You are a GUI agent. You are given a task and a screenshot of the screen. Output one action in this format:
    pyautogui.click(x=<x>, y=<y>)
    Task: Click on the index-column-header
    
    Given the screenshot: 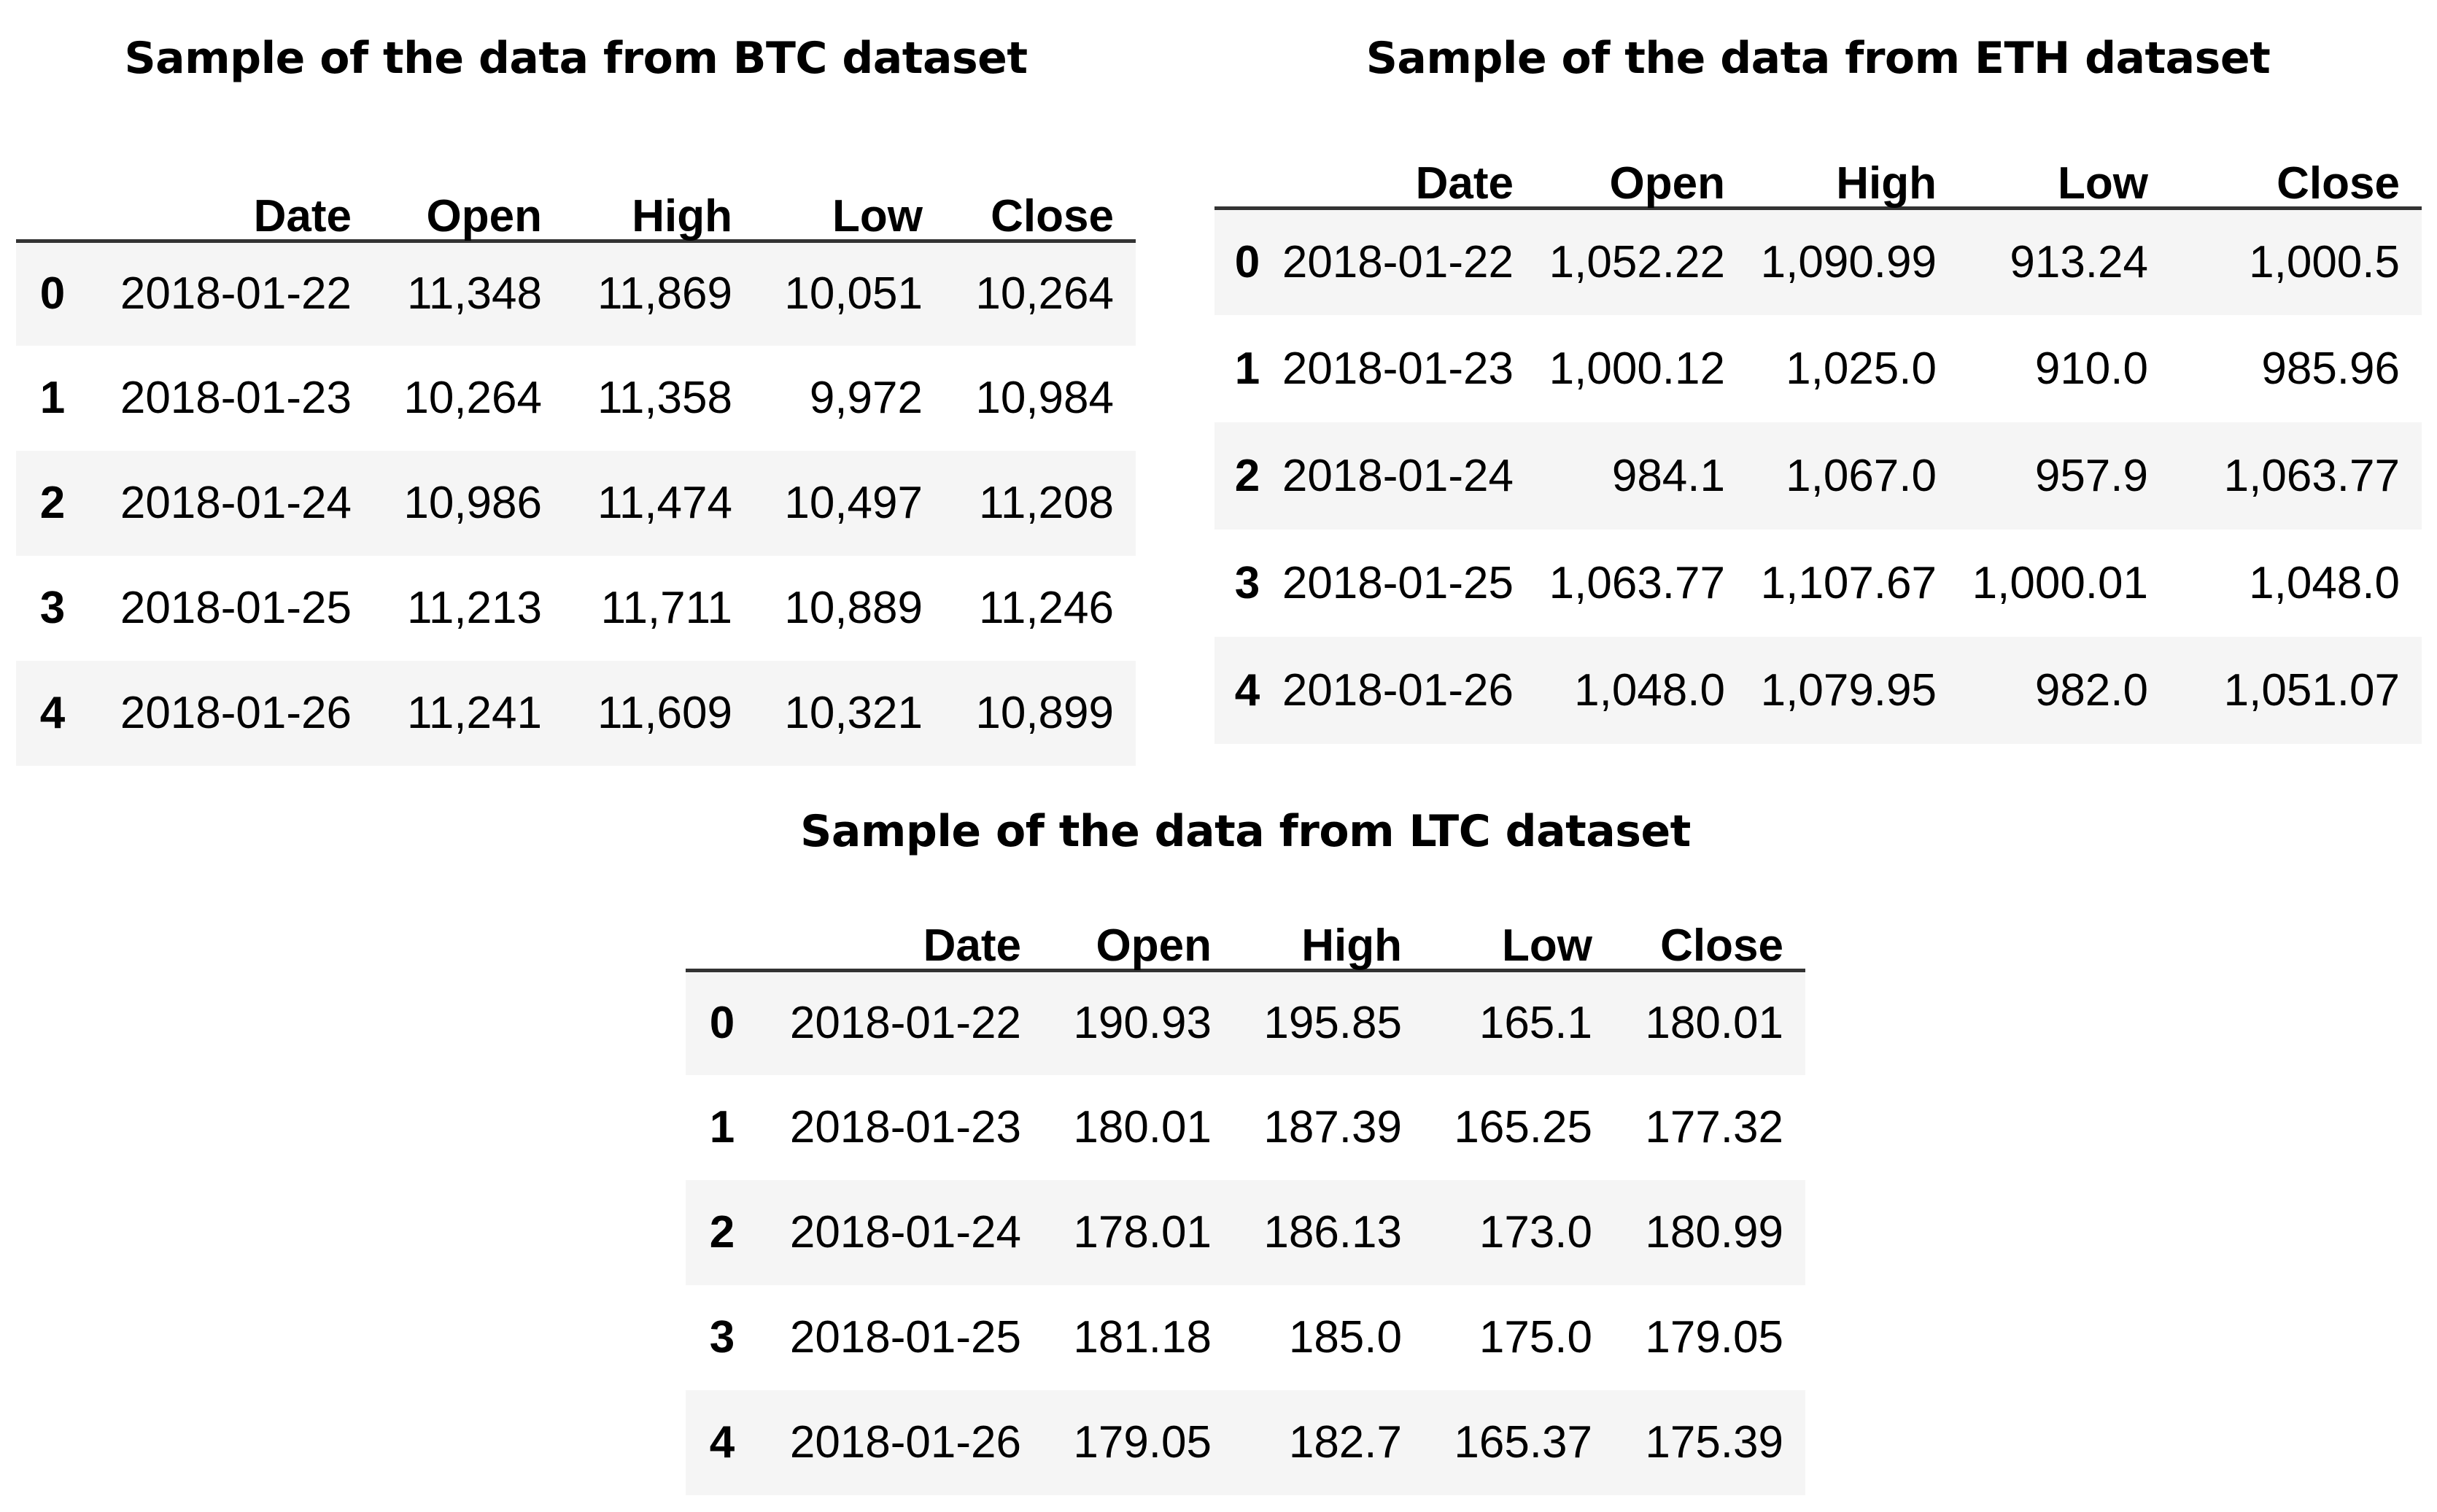 What is the action you would take?
    pyautogui.click(x=1247, y=156)
    